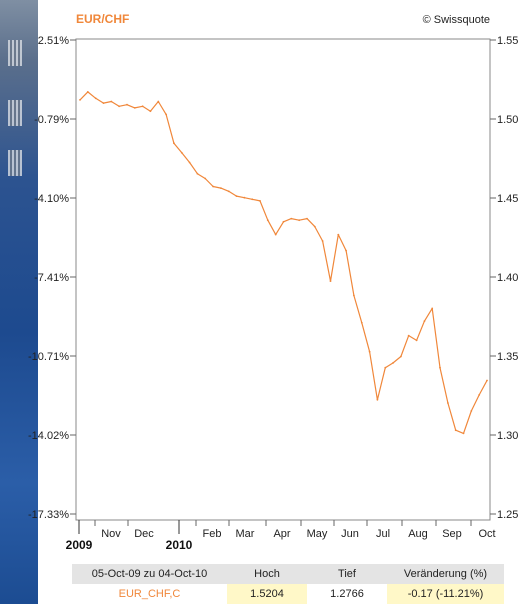  What do you see at coordinates (48, 357) in the screenshot?
I see `left-tick-label: -10.71%` at bounding box center [48, 357].